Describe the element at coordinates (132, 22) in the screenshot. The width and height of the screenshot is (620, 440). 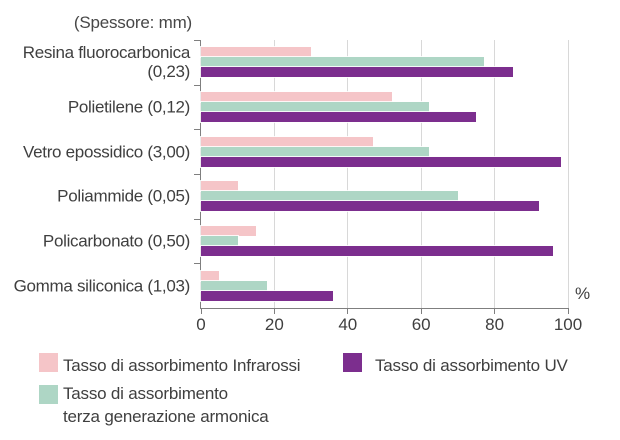
I see `chart-title: (Spessore: mm)` at that location.